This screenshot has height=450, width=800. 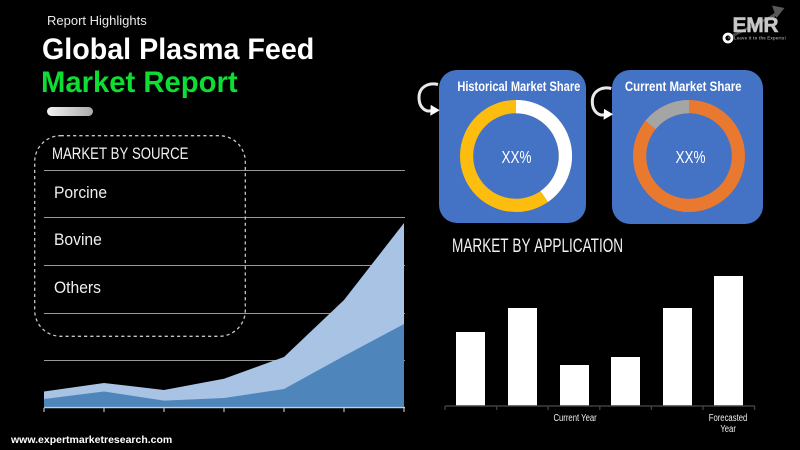 I want to click on svg-text: Leave It to the Experts!, so click(x=760, y=37).